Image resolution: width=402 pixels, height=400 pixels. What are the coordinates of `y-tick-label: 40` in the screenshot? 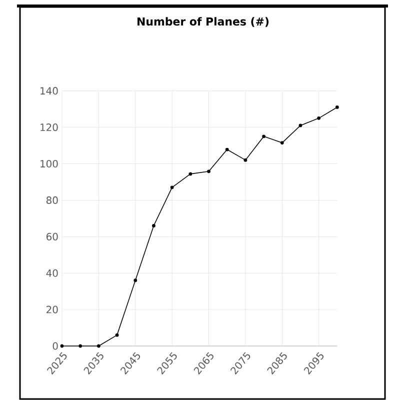 It's located at (52, 273).